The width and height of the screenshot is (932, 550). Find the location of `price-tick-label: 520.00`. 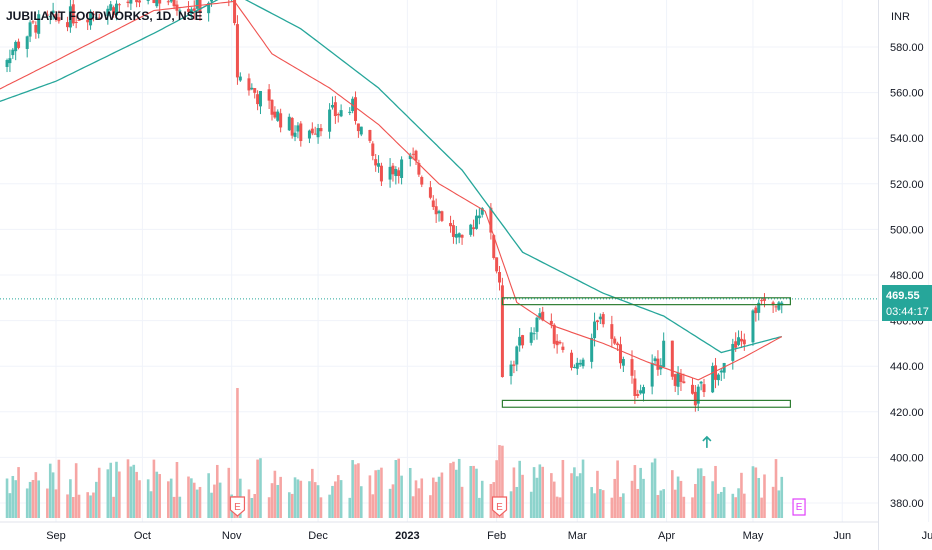

price-tick-label: 520.00 is located at coordinates (907, 185).